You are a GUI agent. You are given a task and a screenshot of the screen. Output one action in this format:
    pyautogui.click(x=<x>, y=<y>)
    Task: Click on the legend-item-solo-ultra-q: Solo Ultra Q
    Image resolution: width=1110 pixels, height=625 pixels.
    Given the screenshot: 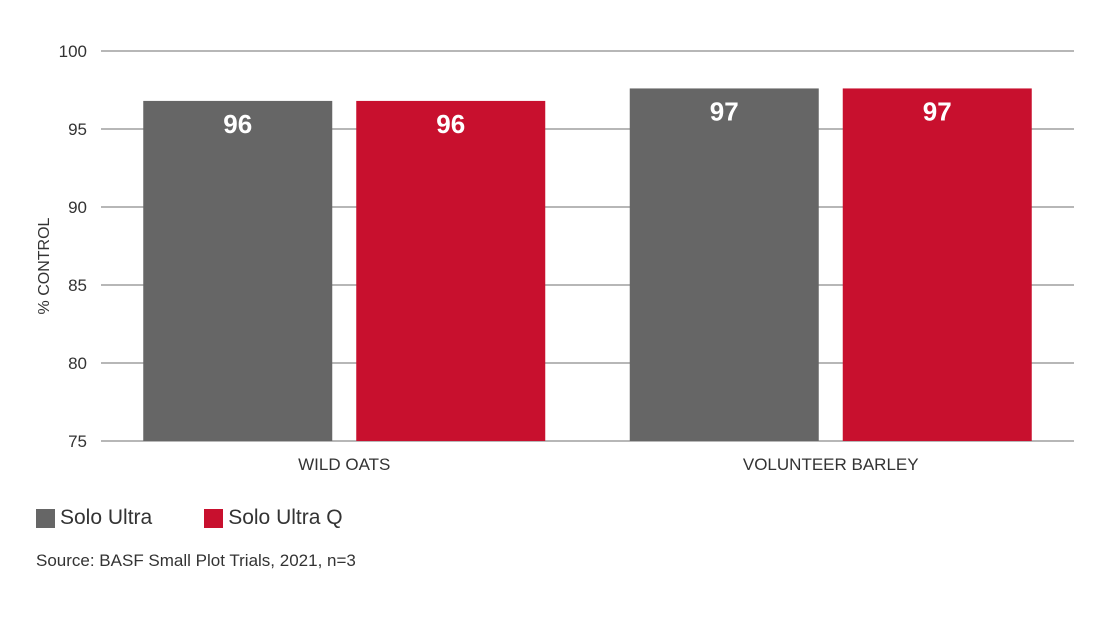 What is the action you would take?
    pyautogui.click(x=273, y=518)
    